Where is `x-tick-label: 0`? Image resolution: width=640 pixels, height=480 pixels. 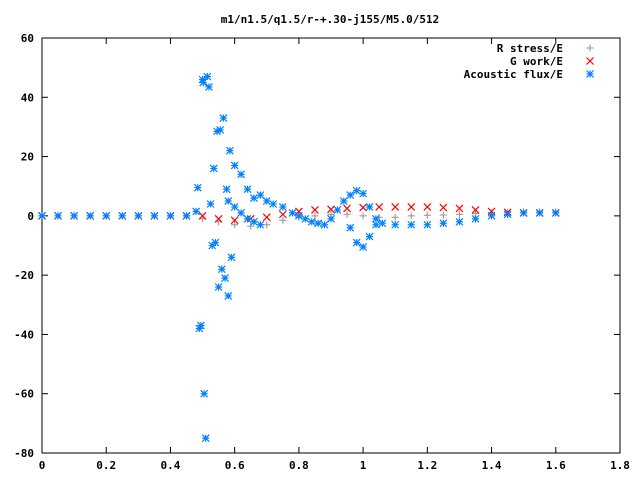 x-tick-label: 0 is located at coordinates (42, 465).